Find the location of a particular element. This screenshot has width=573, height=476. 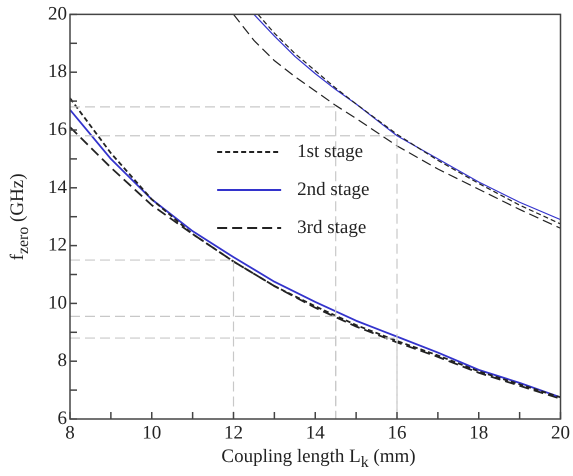

x-tick-label: 18 is located at coordinates (478, 433).